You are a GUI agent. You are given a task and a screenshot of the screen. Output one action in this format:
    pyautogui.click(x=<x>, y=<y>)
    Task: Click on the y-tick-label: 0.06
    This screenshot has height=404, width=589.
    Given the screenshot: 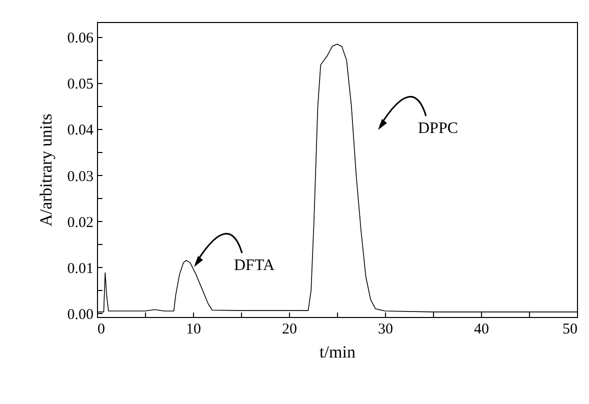 What is the action you would take?
    pyautogui.click(x=80, y=38)
    